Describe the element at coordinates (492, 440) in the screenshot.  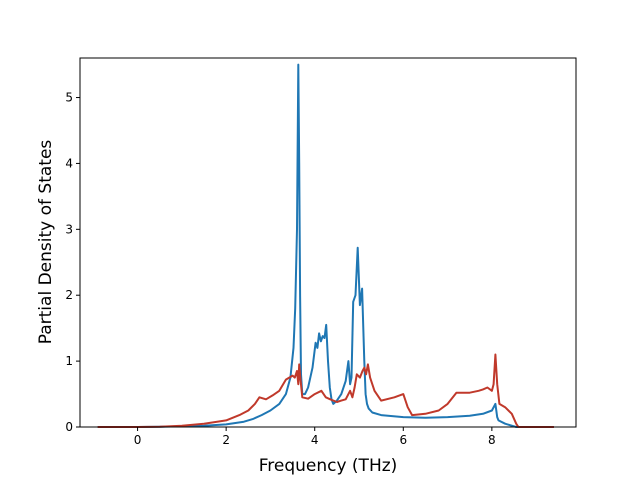
I see `x-tick-label: 8` at that location.